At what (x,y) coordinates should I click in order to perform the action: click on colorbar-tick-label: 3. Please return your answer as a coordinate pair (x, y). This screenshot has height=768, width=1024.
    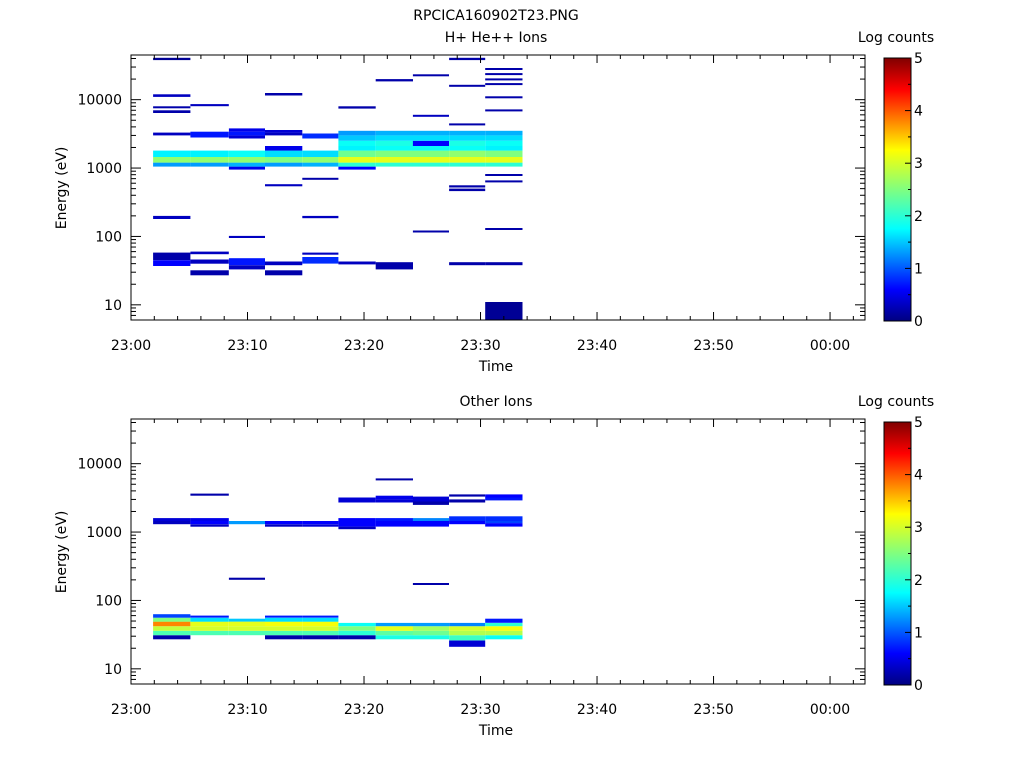
    Looking at the image, I should click on (918, 528).